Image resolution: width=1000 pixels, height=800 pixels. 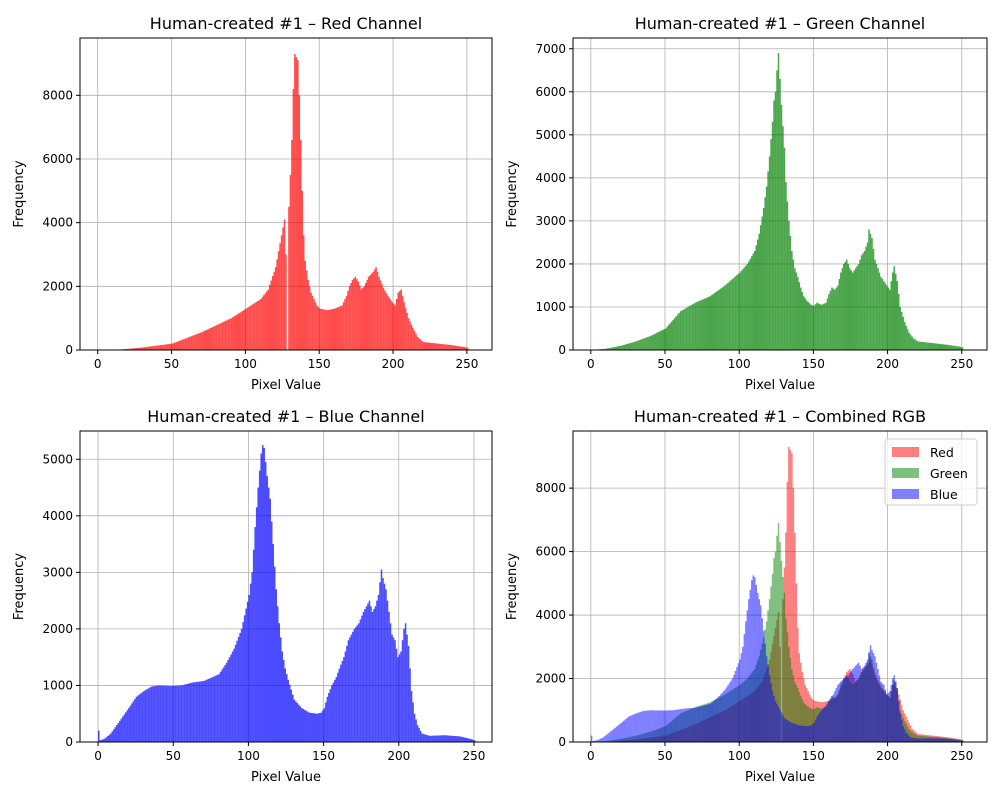 What do you see at coordinates (931, 472) in the screenshot?
I see `legend: Red Green Blue` at bounding box center [931, 472].